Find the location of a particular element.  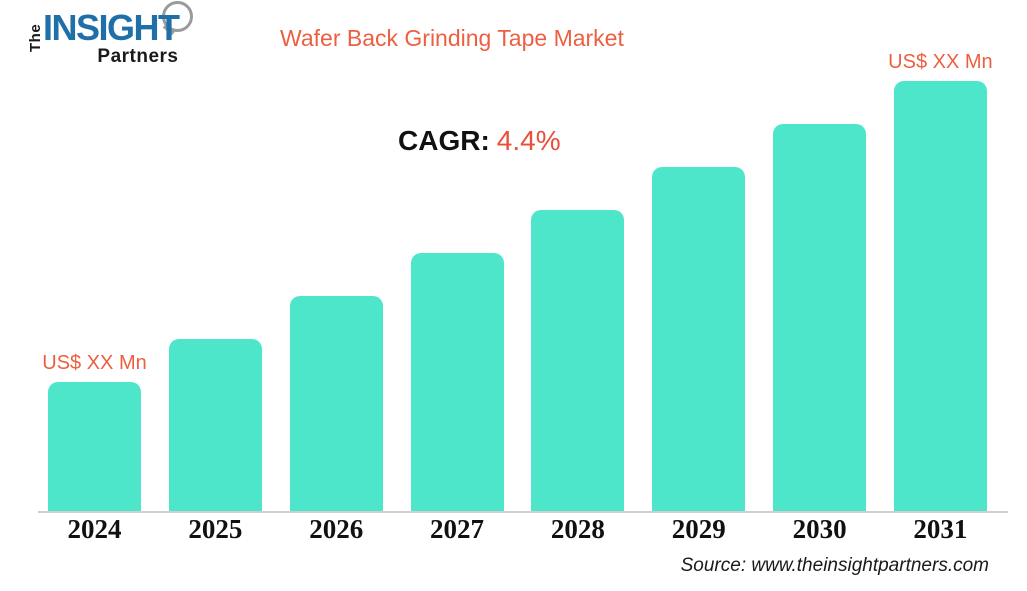

logo-the-text: The is located at coordinates (35, 37).